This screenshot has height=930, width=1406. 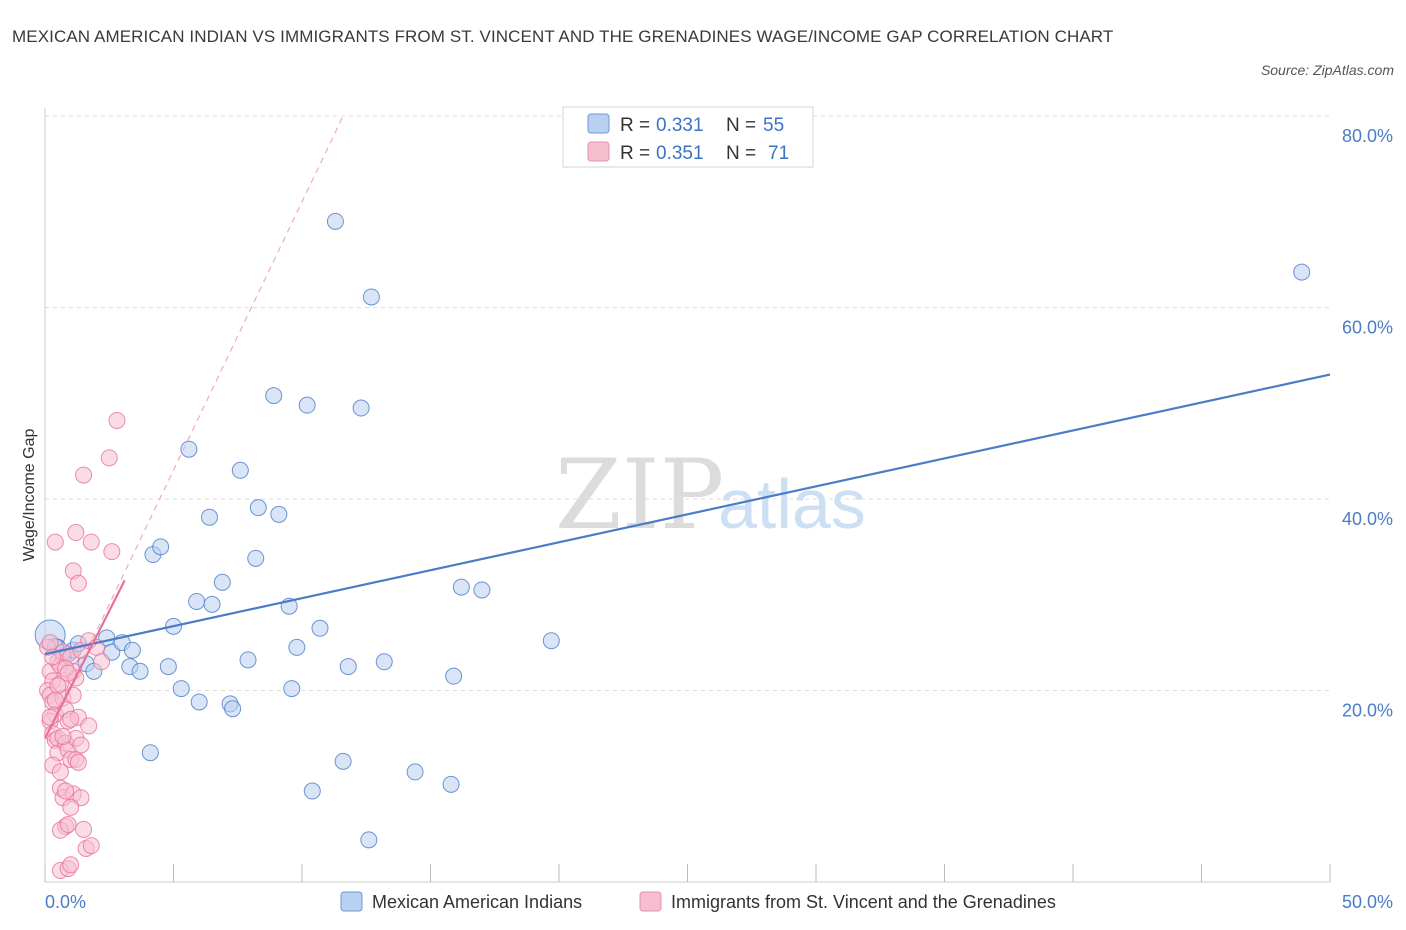 I want to click on y-tick-label-40: 40.0%, so click(x=1367, y=519).